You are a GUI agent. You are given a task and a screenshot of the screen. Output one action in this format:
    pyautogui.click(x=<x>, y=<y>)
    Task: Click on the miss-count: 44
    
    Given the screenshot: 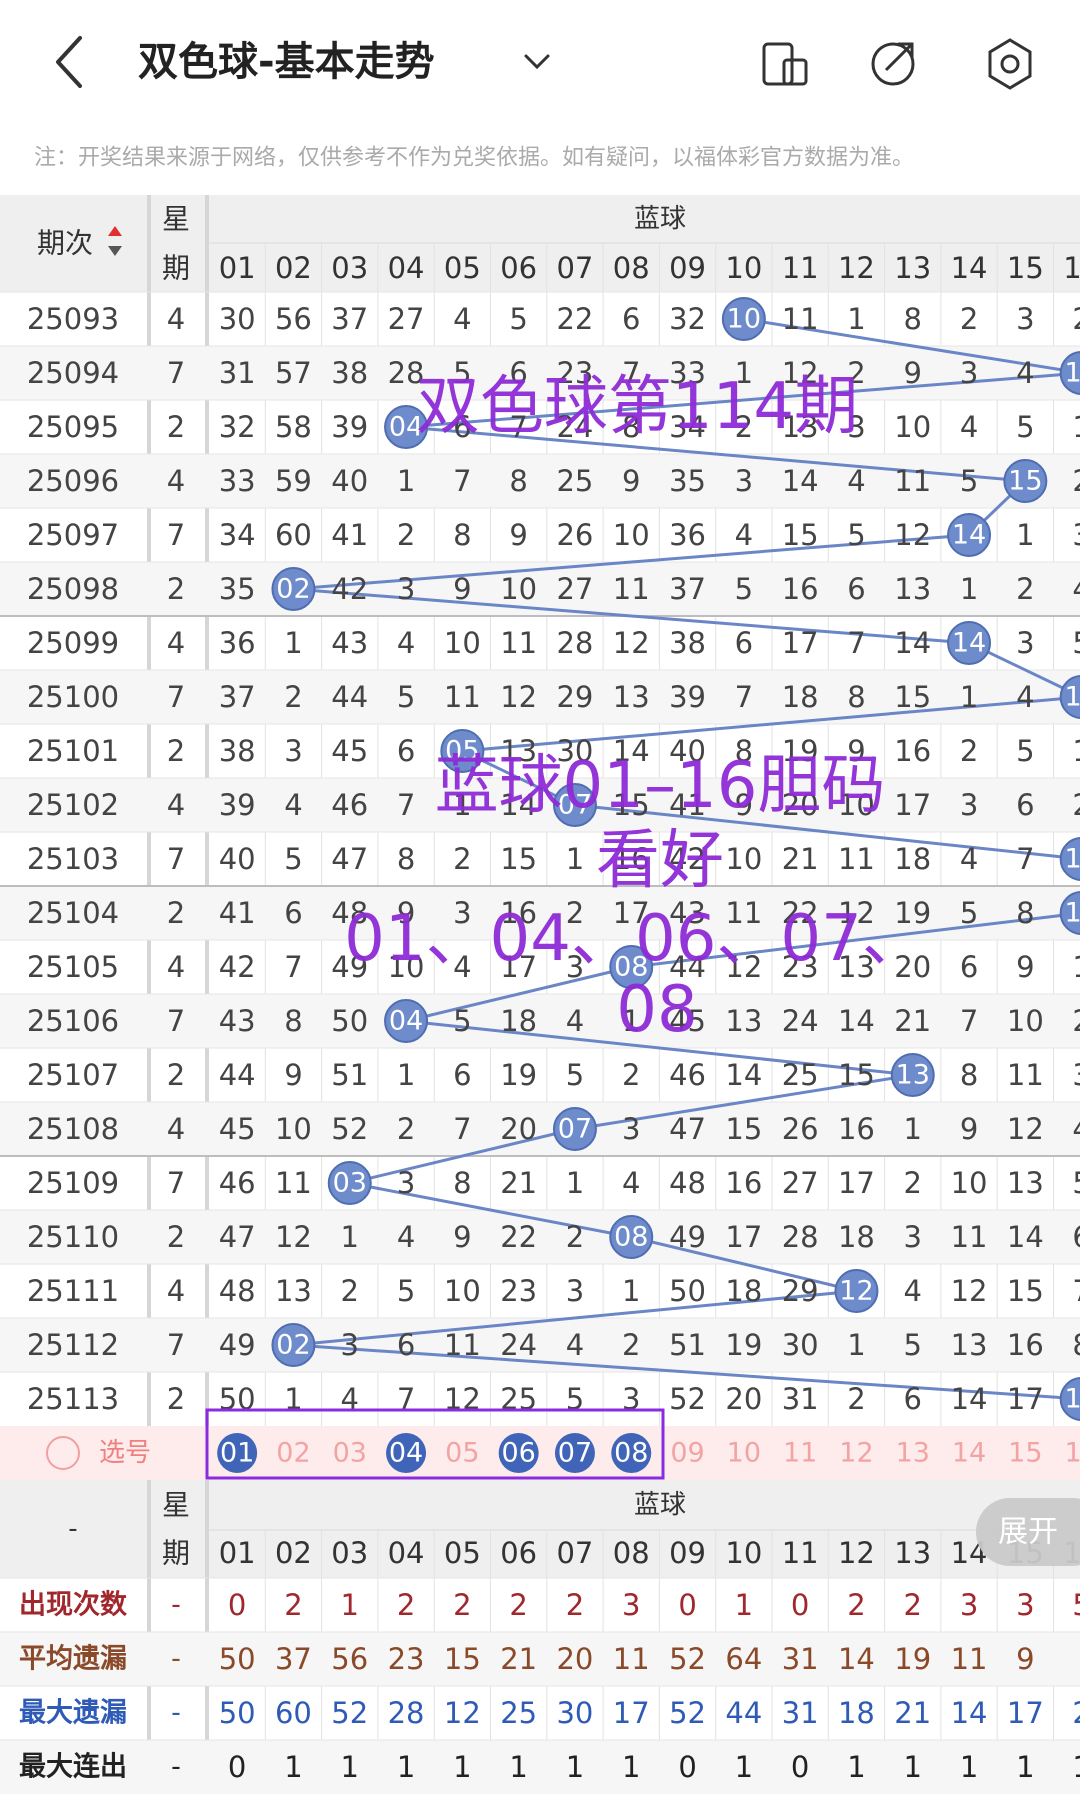 What is the action you would take?
    pyautogui.click(x=237, y=1075)
    